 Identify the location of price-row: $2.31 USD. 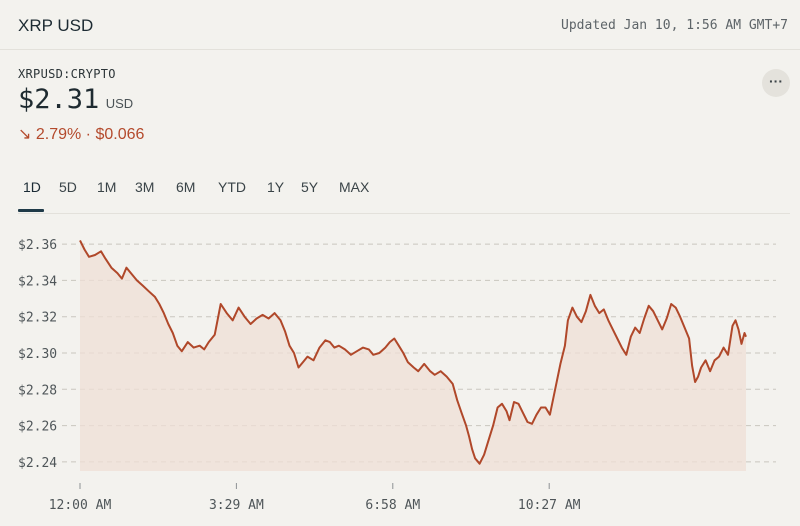
(75, 99).